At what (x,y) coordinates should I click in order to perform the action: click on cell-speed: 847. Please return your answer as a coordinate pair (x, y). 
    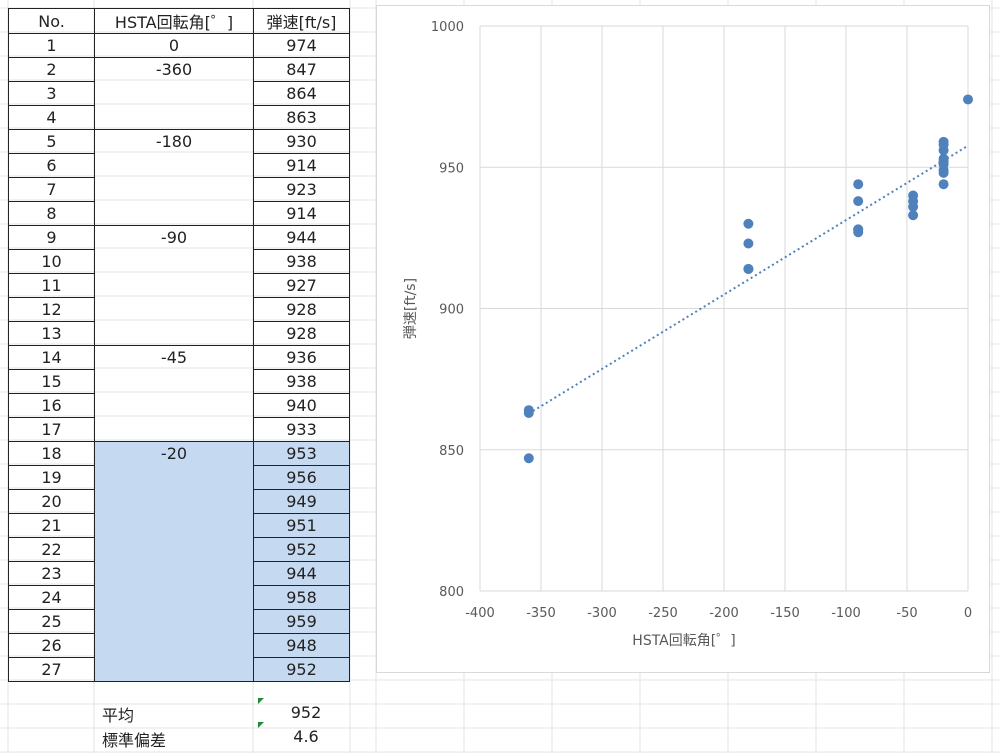
    Looking at the image, I should click on (301, 69).